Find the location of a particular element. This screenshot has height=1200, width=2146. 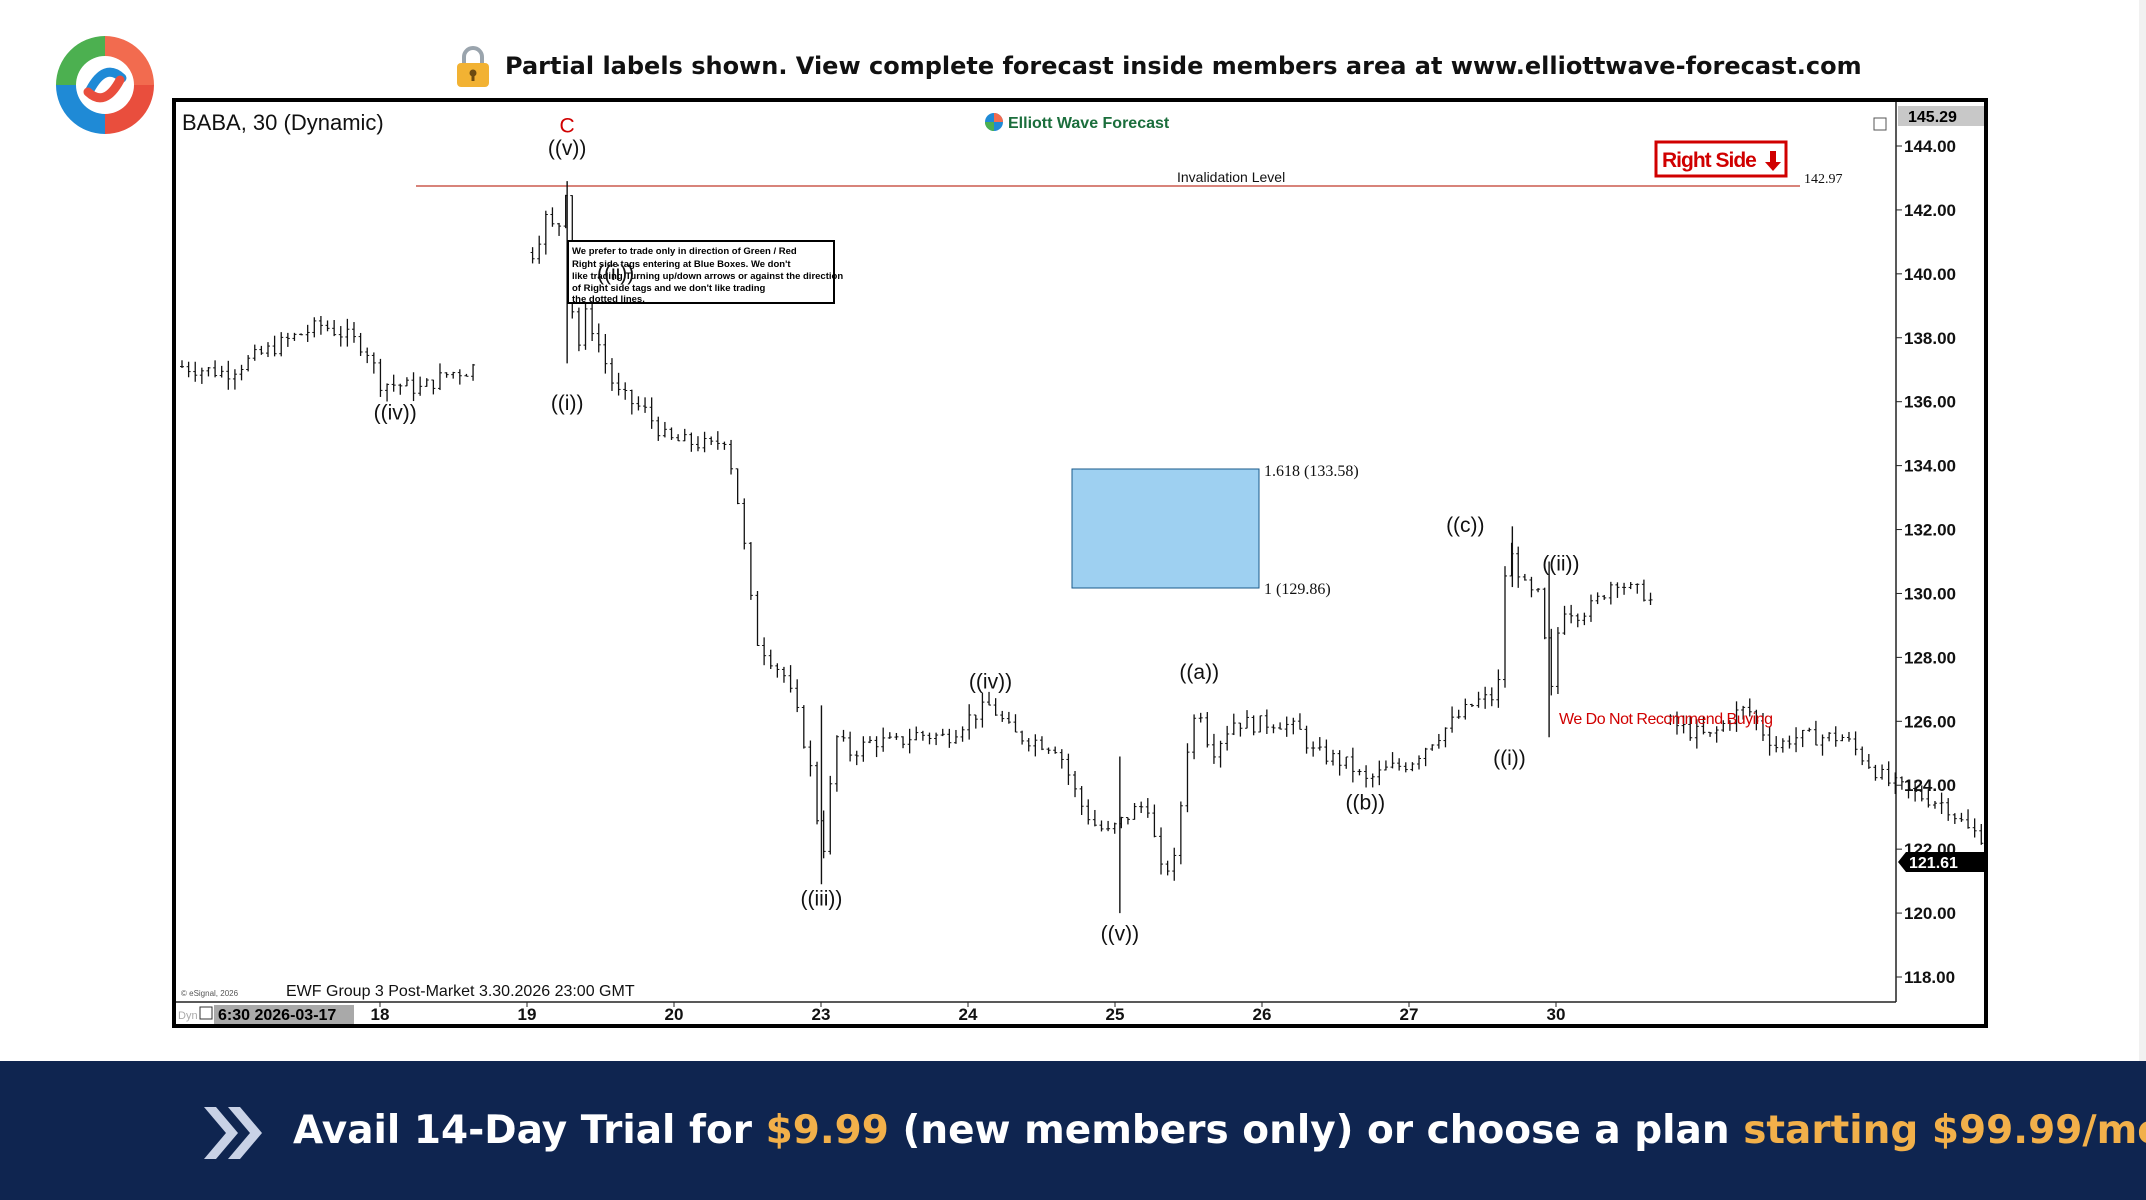

down-arrow-icon is located at coordinates (1773, 161).